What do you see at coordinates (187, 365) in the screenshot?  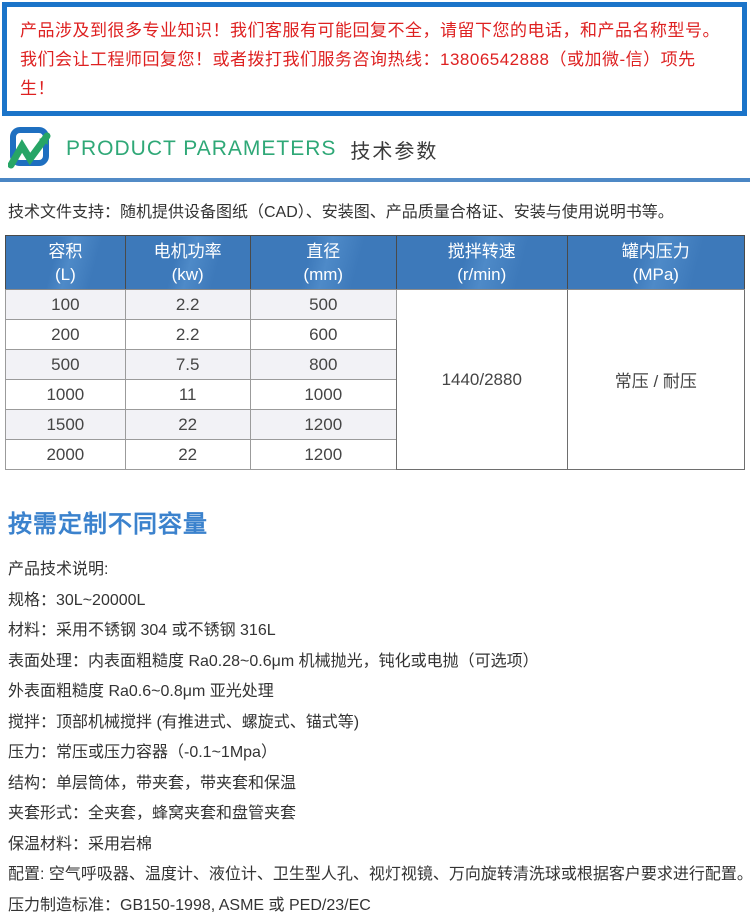 I see `power-cell: 7.5` at bounding box center [187, 365].